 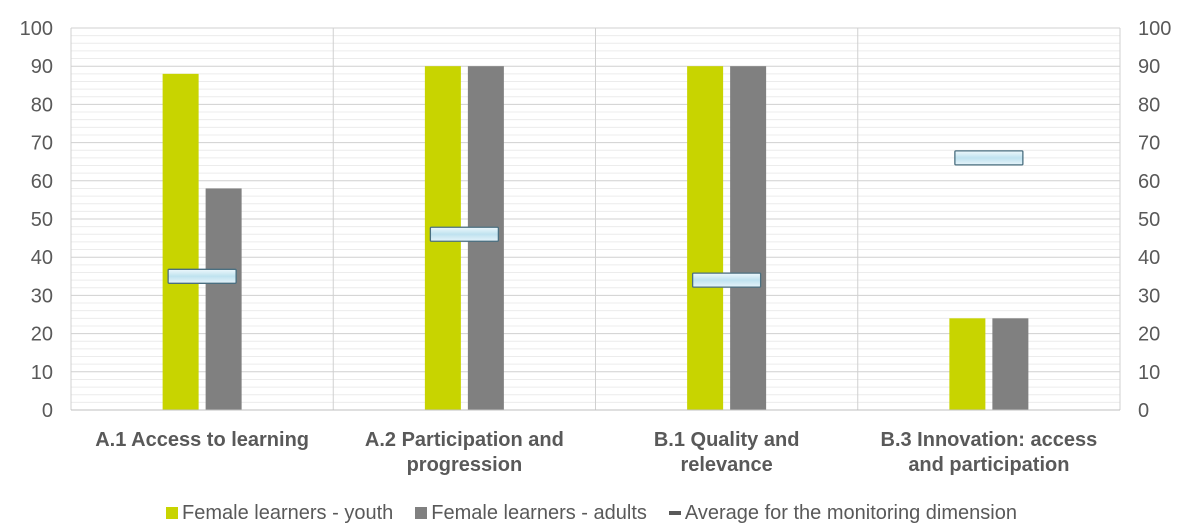 What do you see at coordinates (1149, 67) in the screenshot?
I see `y2-tick-label: 90` at bounding box center [1149, 67].